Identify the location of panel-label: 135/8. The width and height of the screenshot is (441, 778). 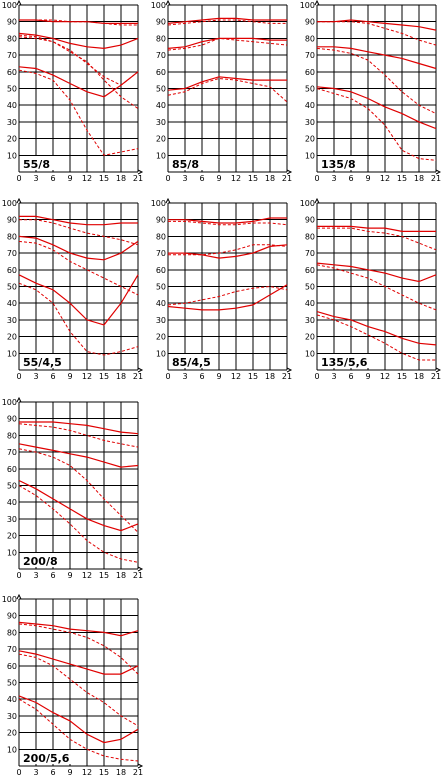
(338, 164).